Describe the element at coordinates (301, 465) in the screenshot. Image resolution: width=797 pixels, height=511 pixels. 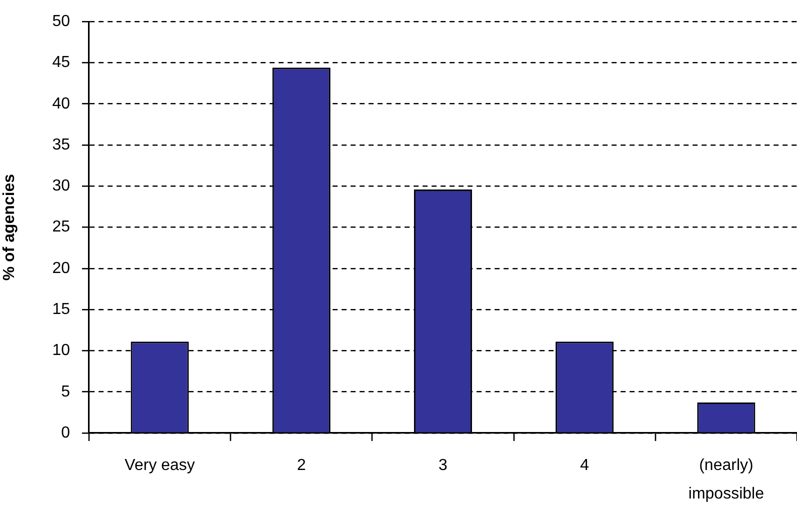
I see `x-tick-label: 2` at that location.